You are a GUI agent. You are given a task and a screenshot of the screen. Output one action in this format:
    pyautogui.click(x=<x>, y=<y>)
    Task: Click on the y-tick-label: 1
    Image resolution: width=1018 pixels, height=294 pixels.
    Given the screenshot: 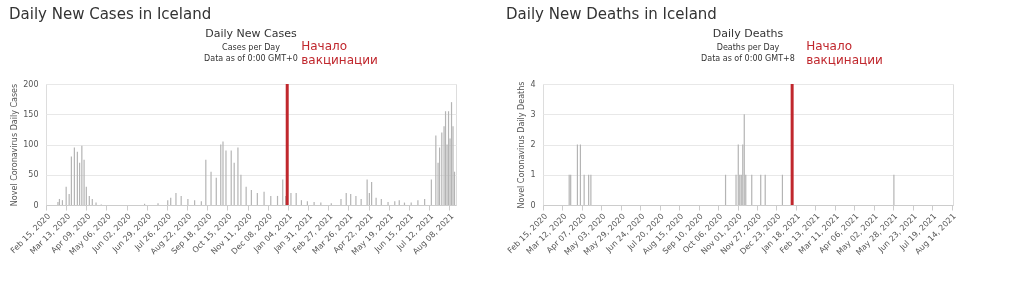 What is the action you would take?
    pyautogui.click(x=533, y=175)
    